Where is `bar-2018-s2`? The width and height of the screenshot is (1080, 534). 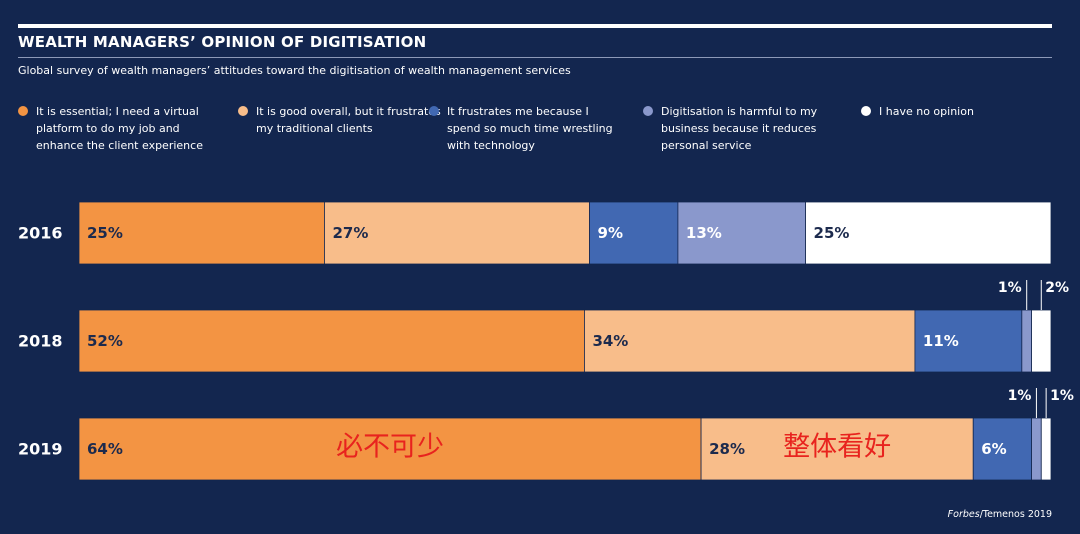 bar-2018-s2 is located at coordinates (968, 341).